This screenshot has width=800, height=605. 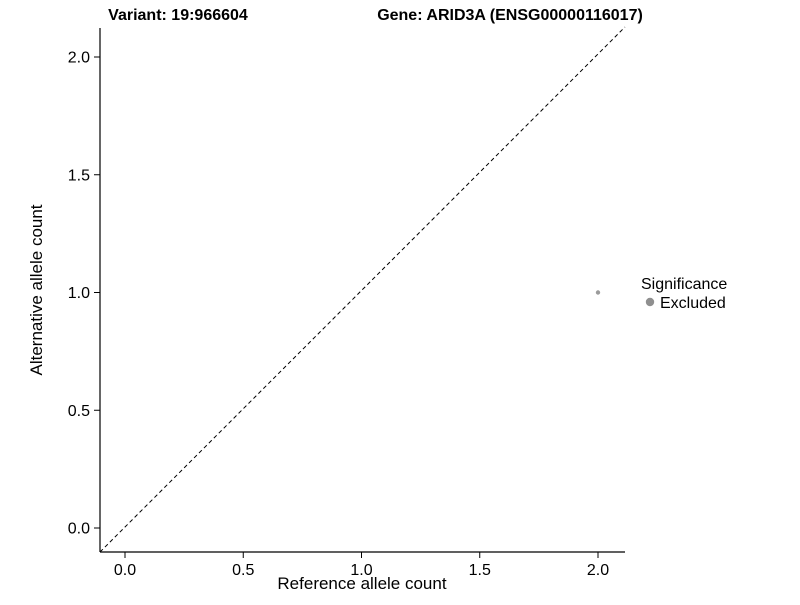 I want to click on y-axis-ticks: 2.0 1.5 1.0 0.5 0.0, so click(x=84, y=294).